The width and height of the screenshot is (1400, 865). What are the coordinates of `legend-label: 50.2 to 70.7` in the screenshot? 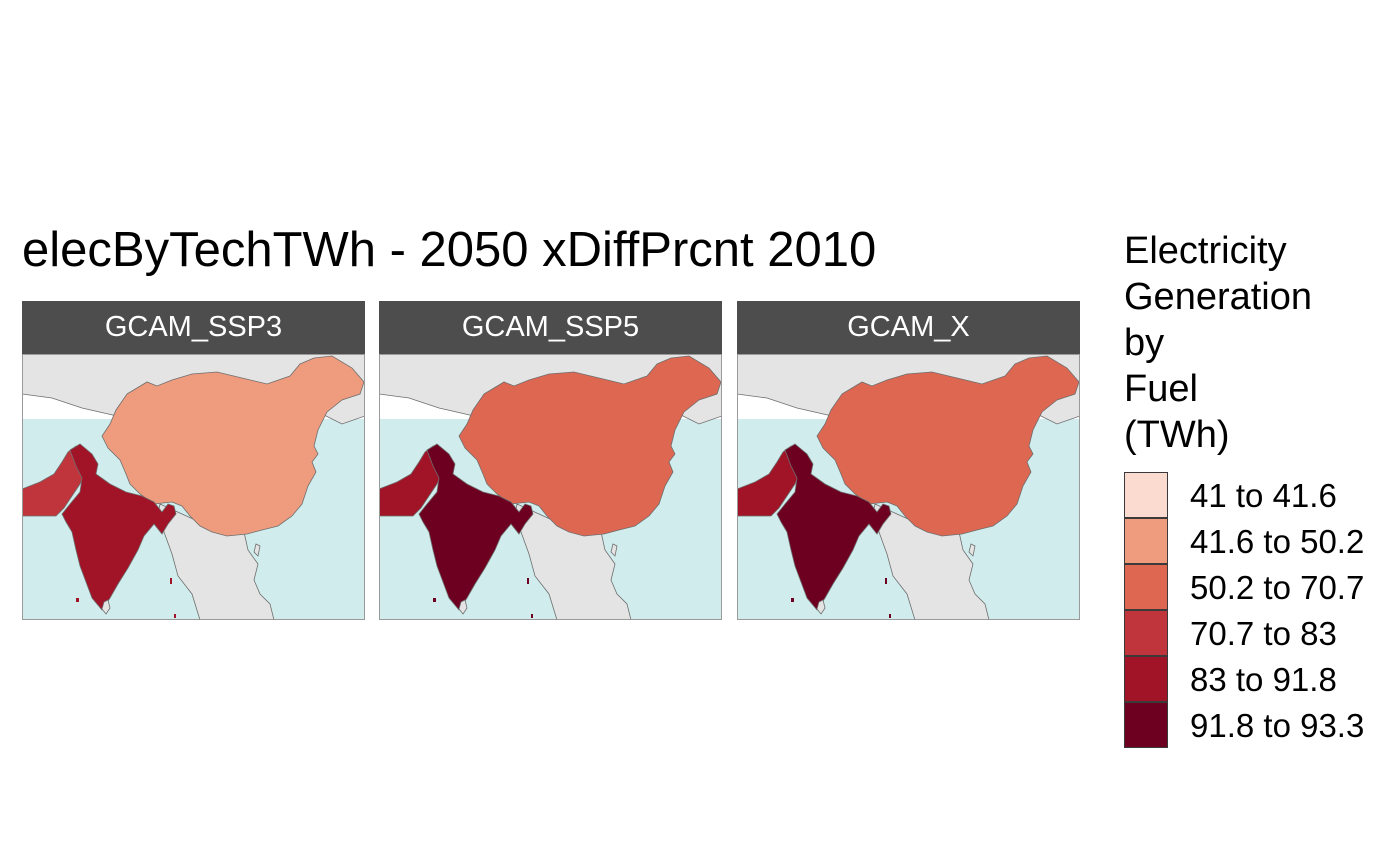 It's located at (1277, 587).